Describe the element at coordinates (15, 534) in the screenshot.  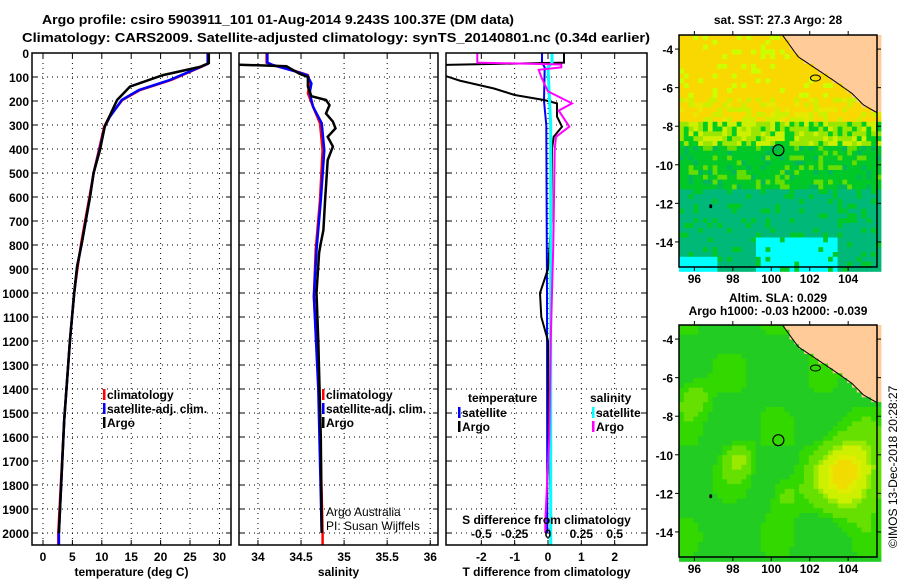
I see `depth-tick-label: 2000` at that location.